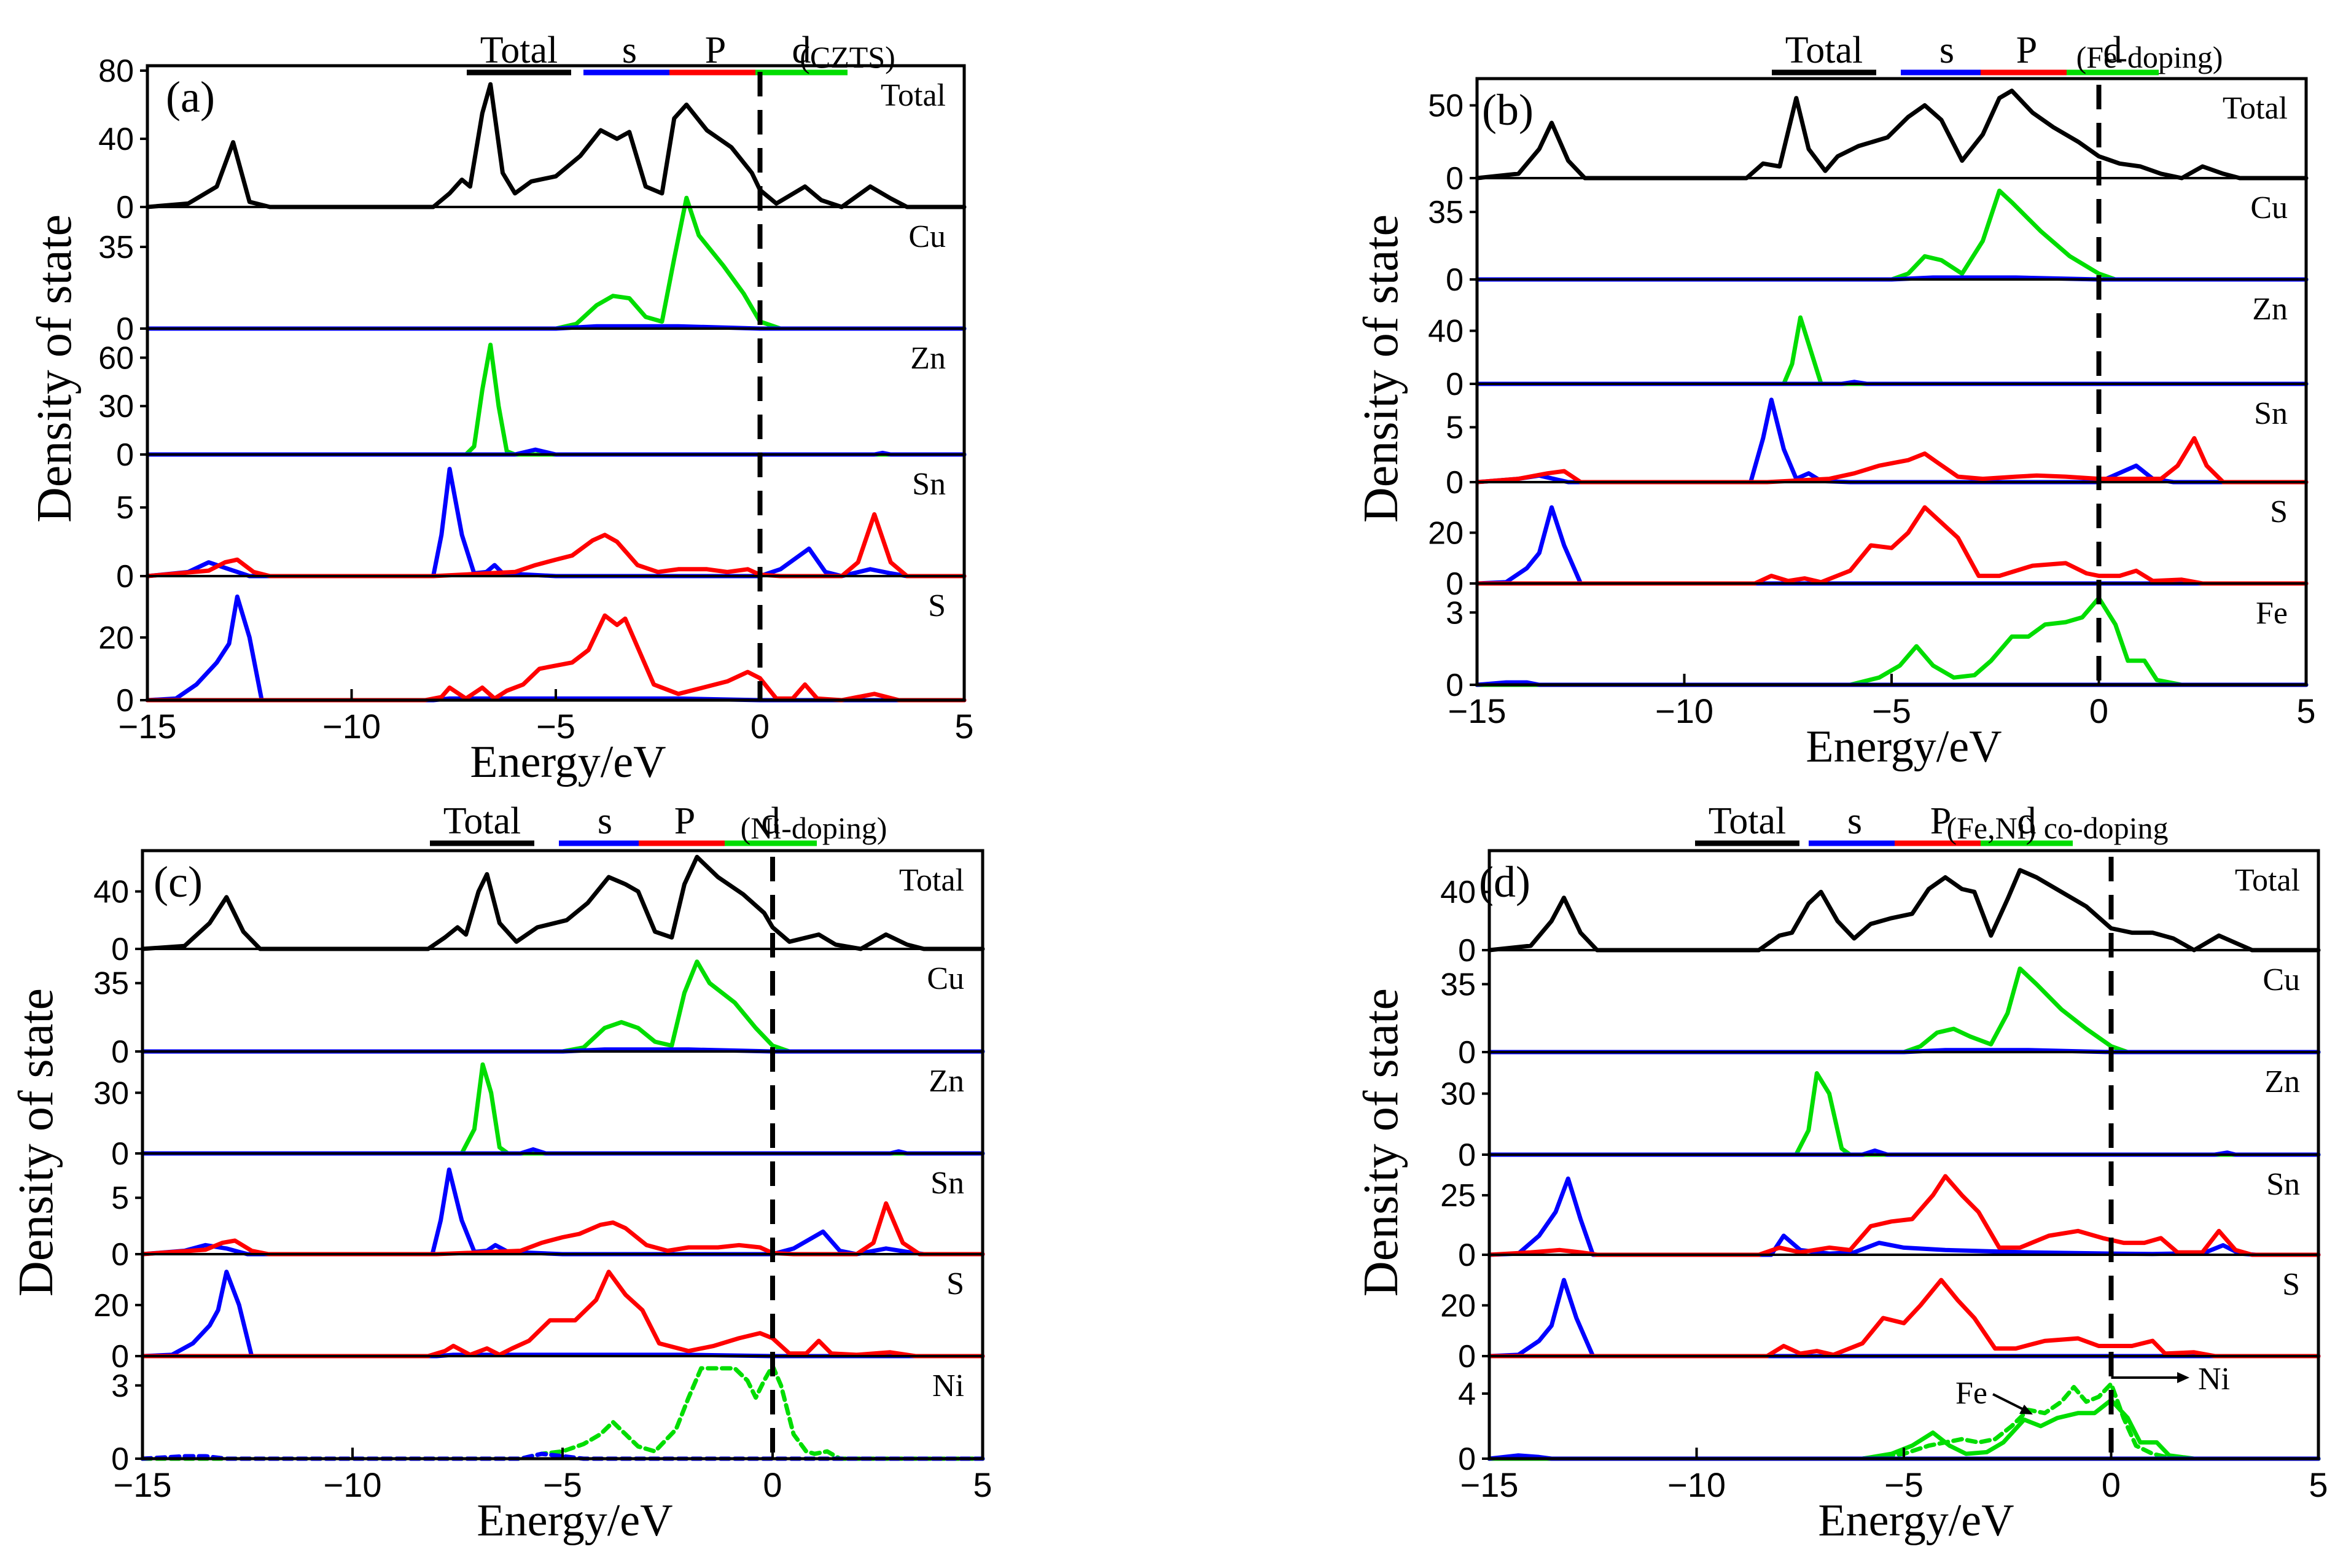 The height and width of the screenshot is (1568, 2335). What do you see at coordinates (814, 828) in the screenshot?
I see `legend-tag: (Ni-doping)` at bounding box center [814, 828].